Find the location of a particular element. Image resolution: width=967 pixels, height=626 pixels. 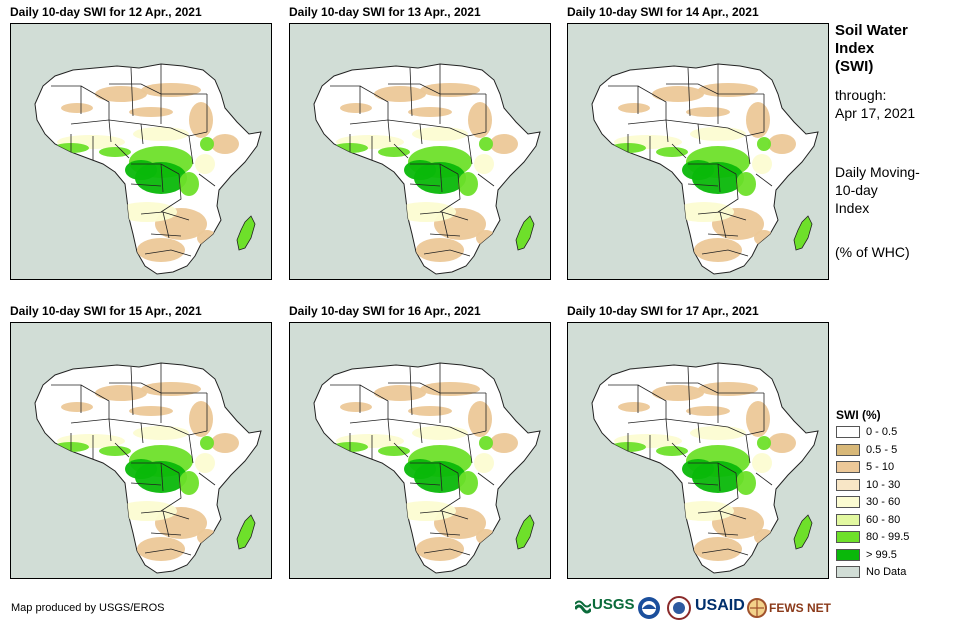

noaa-logo is located at coordinates (650, 608).